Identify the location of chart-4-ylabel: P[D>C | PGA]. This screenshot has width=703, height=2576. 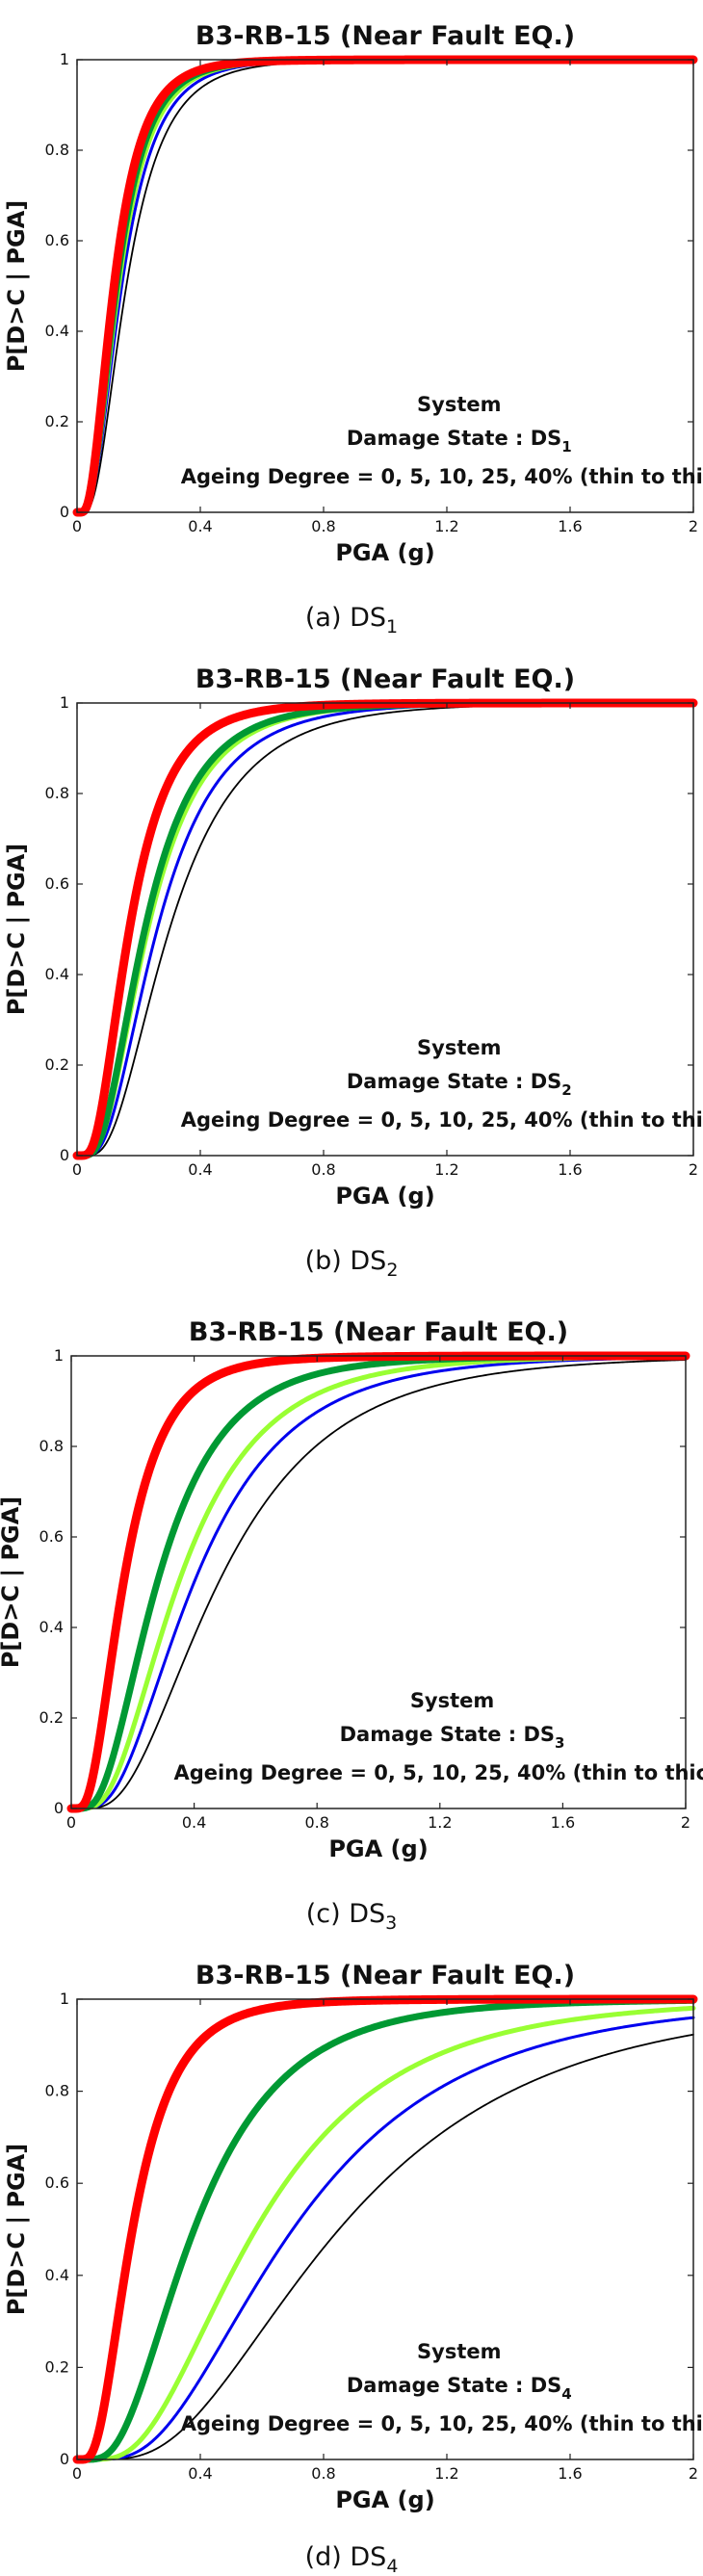
(16, 2230).